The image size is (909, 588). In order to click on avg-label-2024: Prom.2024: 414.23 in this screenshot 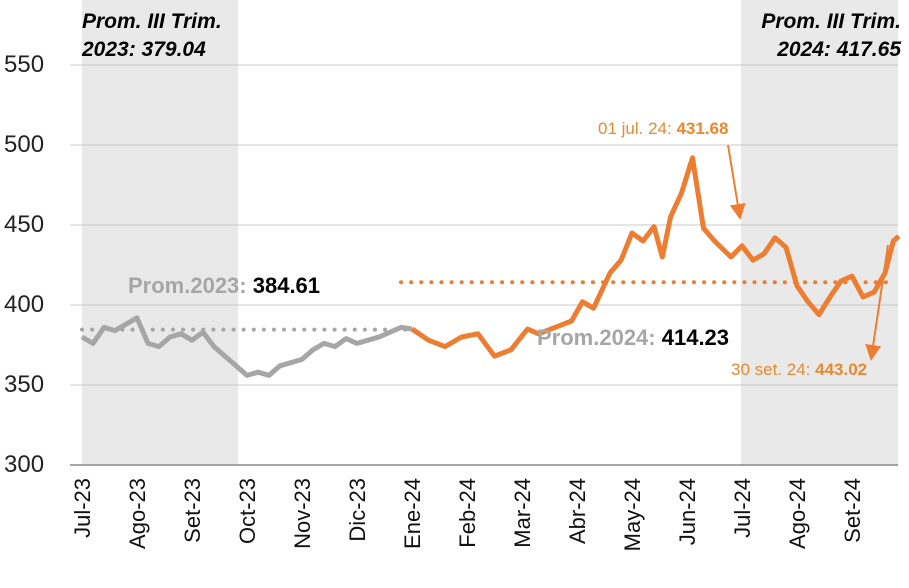, I will do `click(633, 338)`.